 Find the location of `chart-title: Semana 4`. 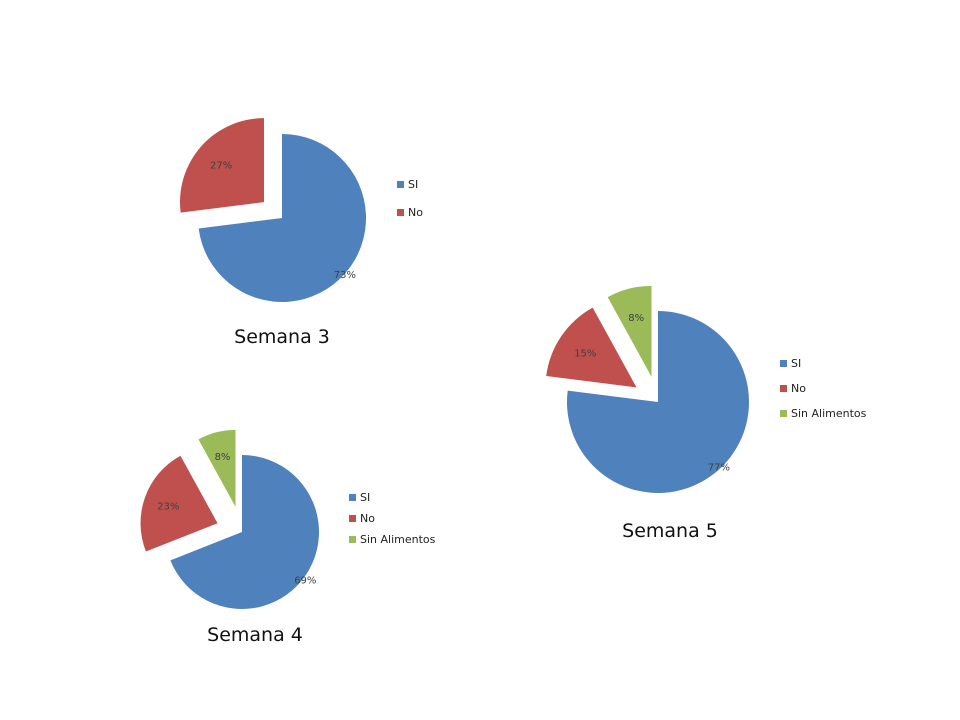

chart-title: Semana 4 is located at coordinates (255, 635).